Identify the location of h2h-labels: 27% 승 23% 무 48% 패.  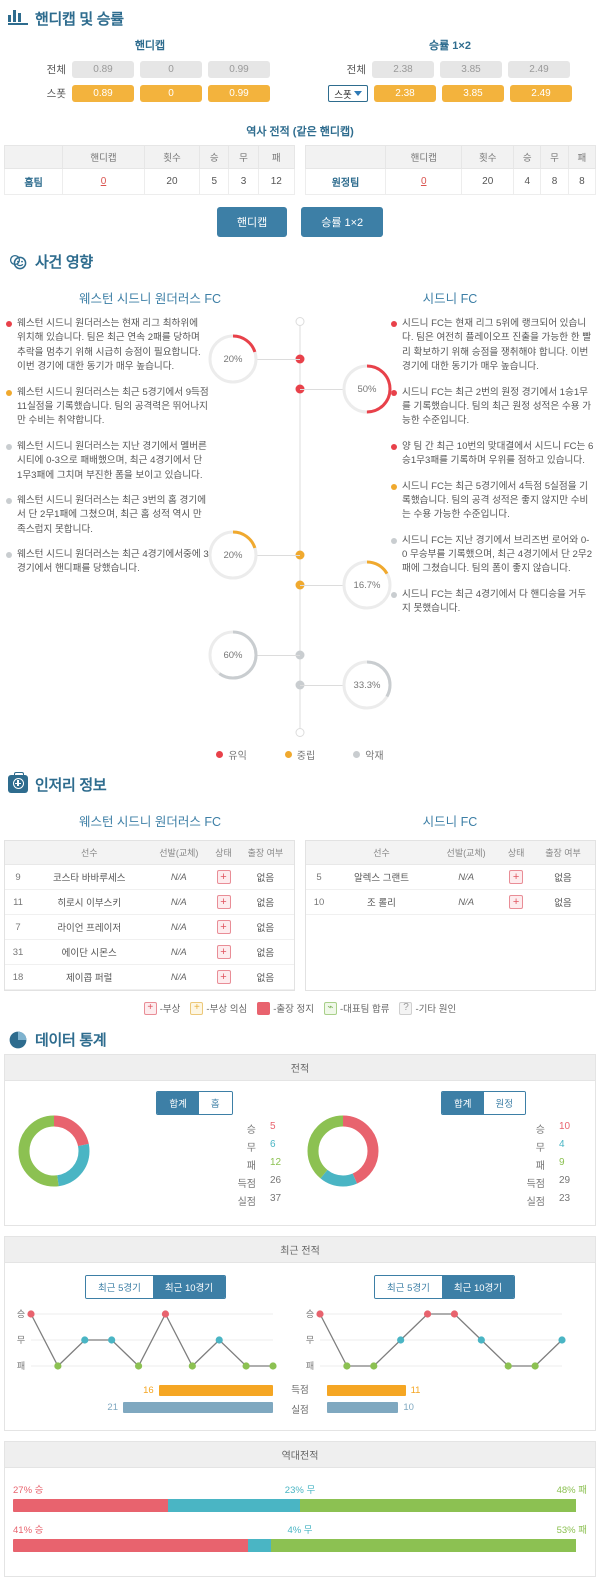
(300, 1489).